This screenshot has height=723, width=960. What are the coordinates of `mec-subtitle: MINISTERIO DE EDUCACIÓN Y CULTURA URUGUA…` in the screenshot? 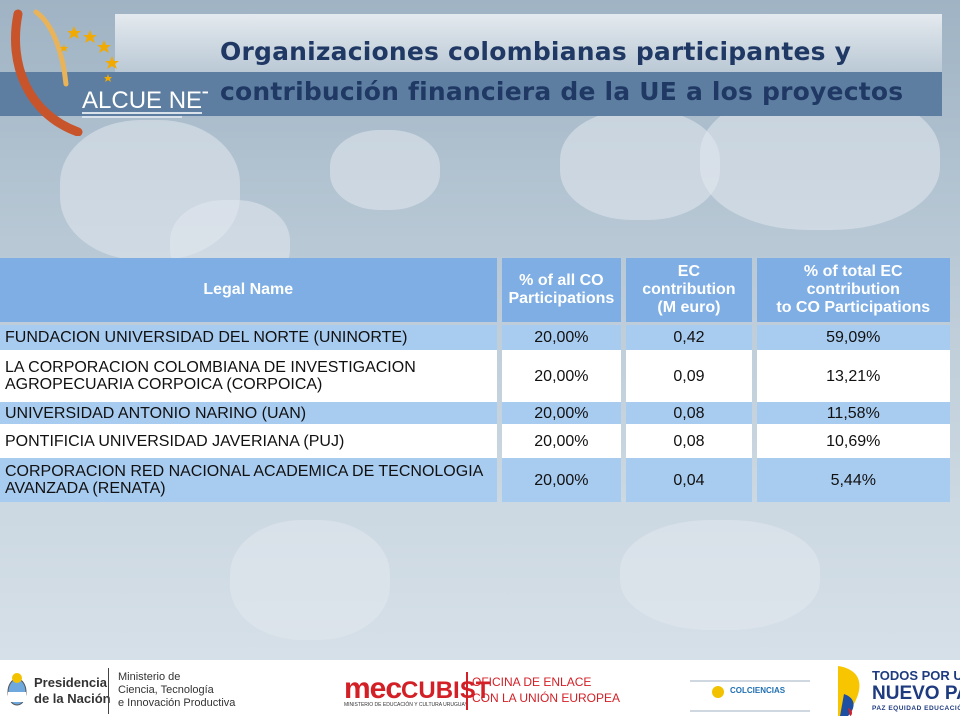 It's located at (406, 705).